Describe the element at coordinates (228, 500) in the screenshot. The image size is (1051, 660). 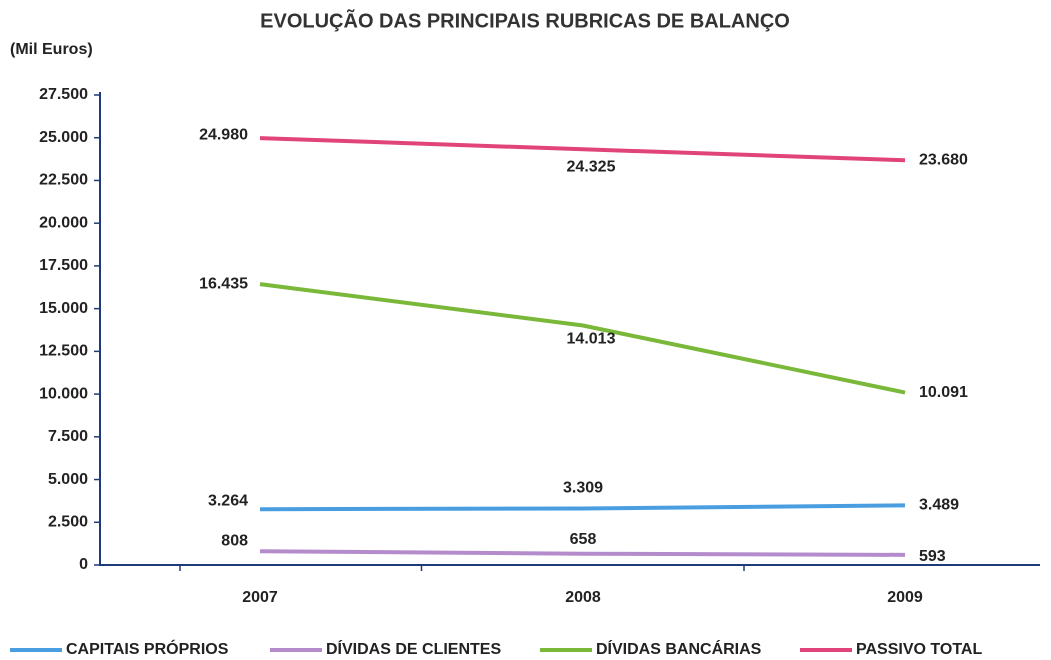
I see `data-label: 3.264` at that location.